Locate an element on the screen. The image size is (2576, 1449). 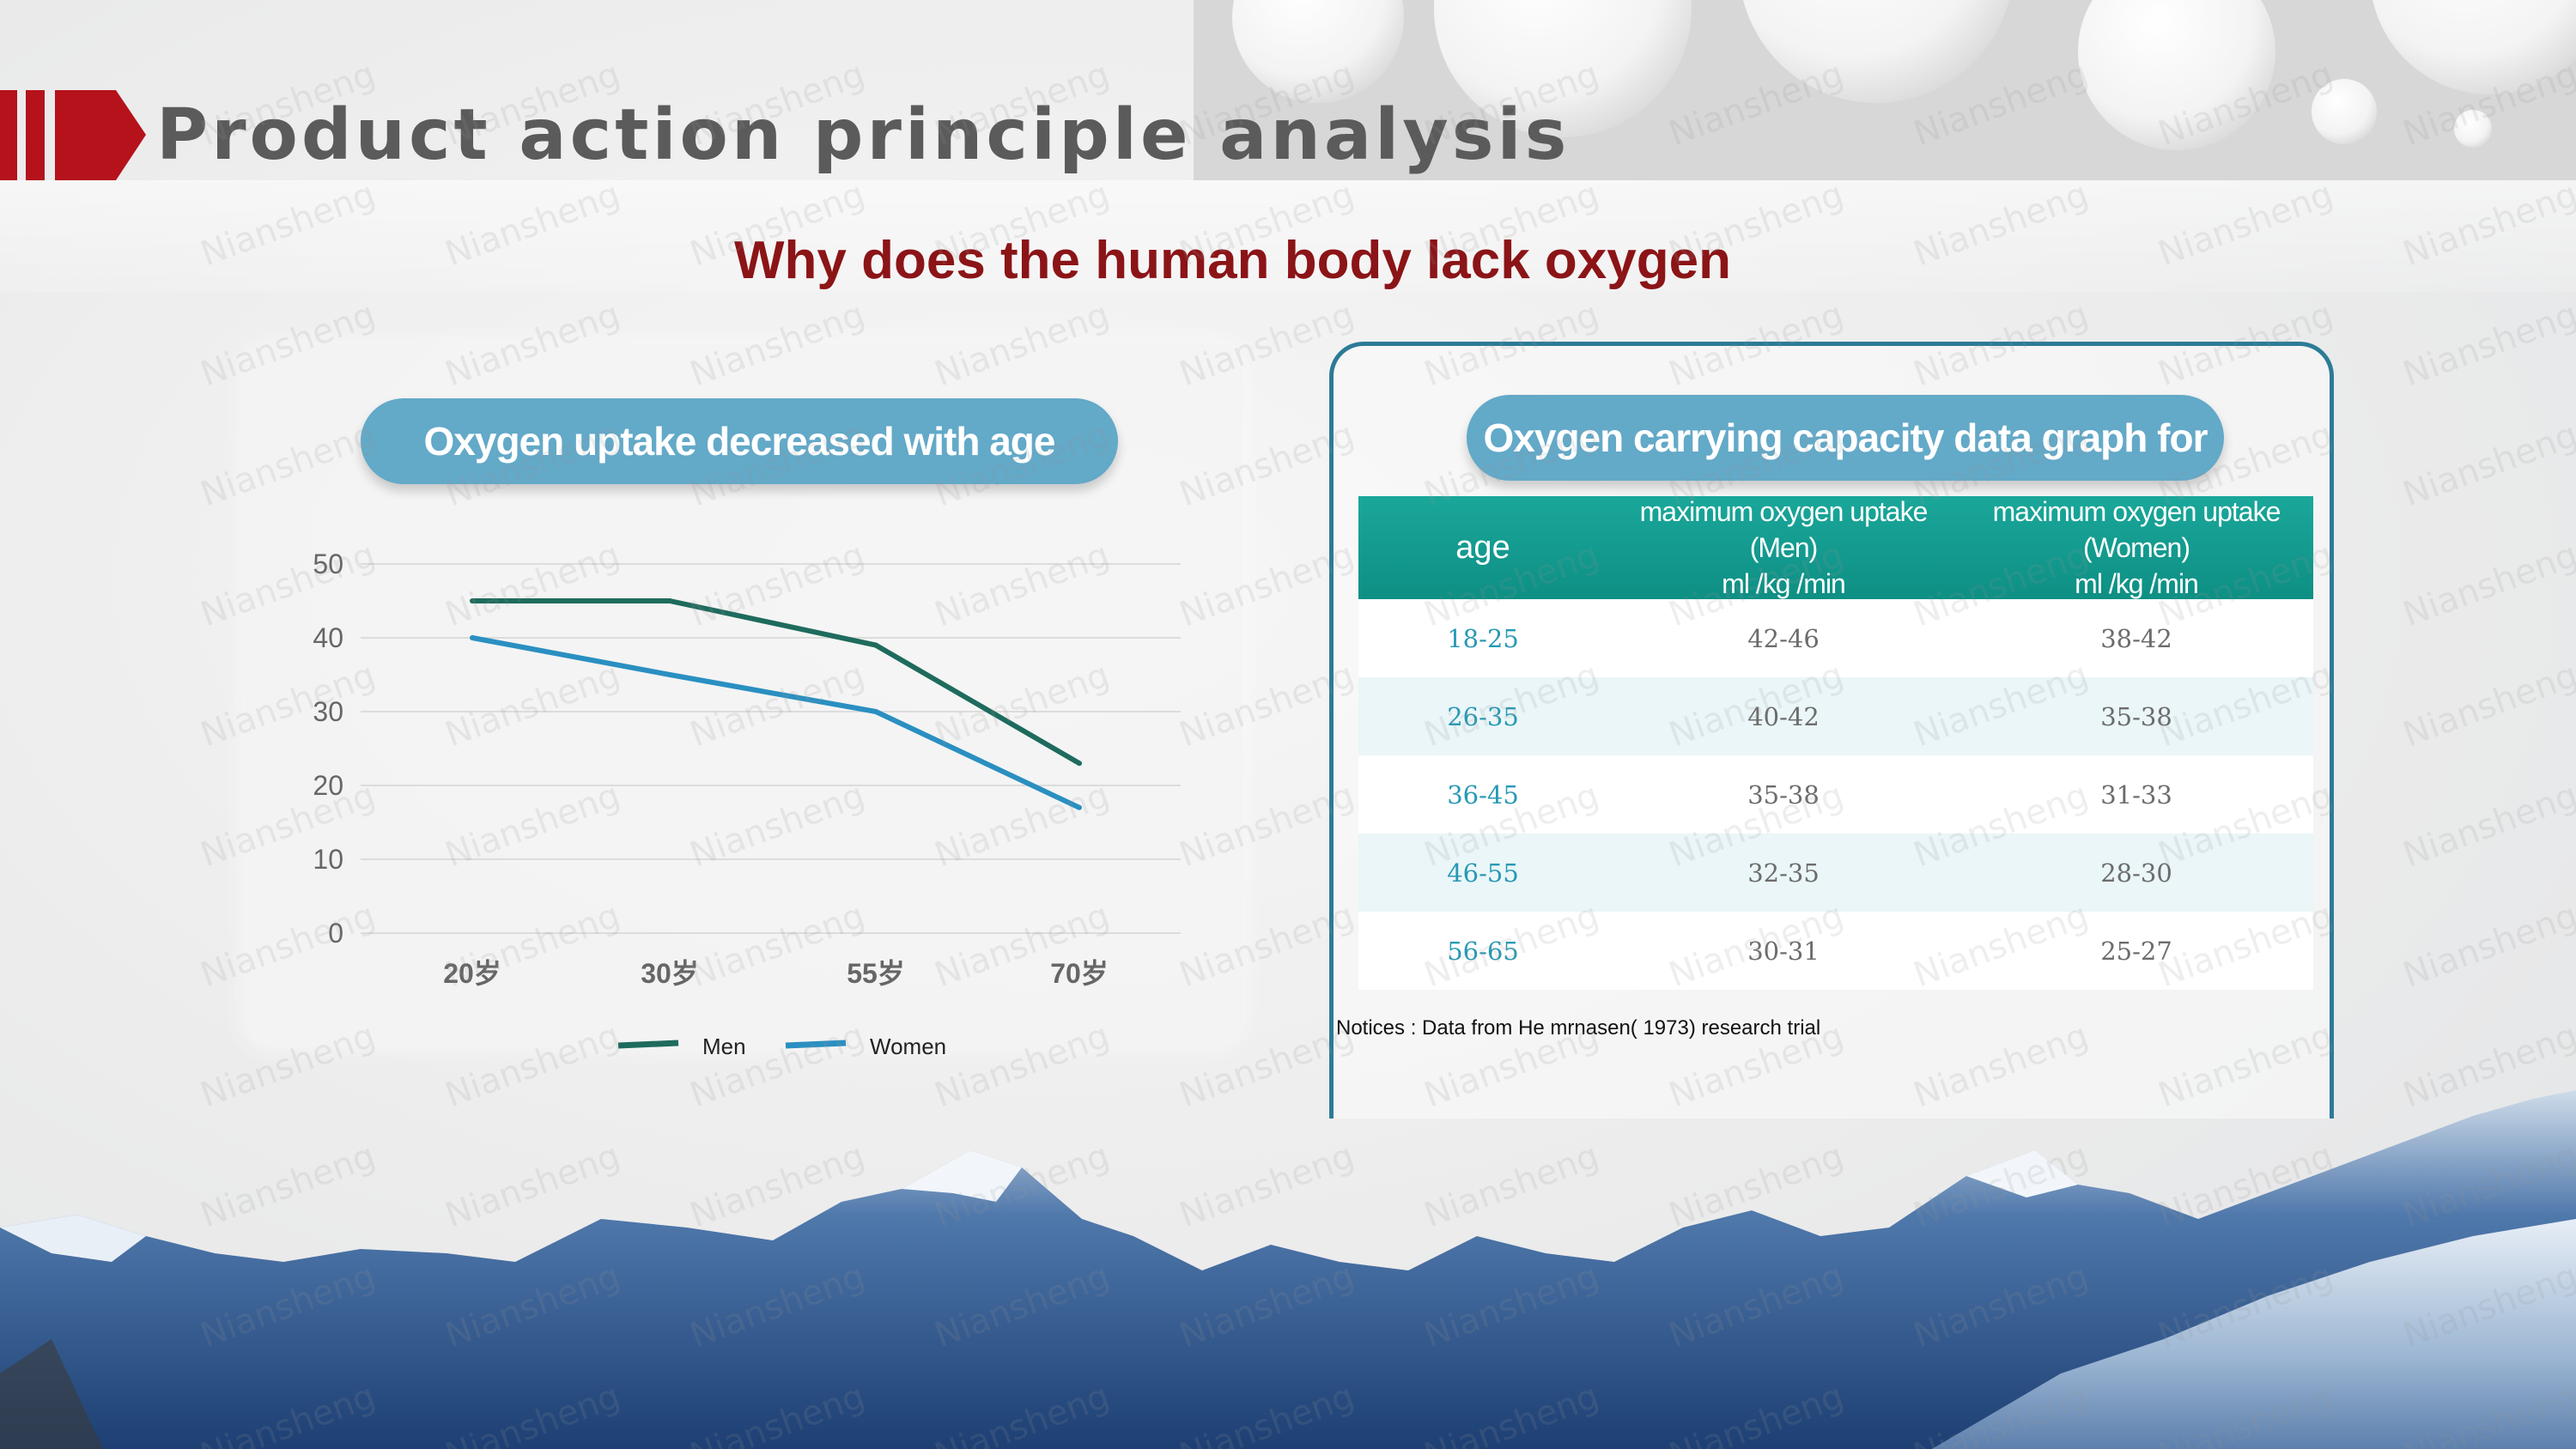
cell-men: 40-42 is located at coordinates (1784, 716).